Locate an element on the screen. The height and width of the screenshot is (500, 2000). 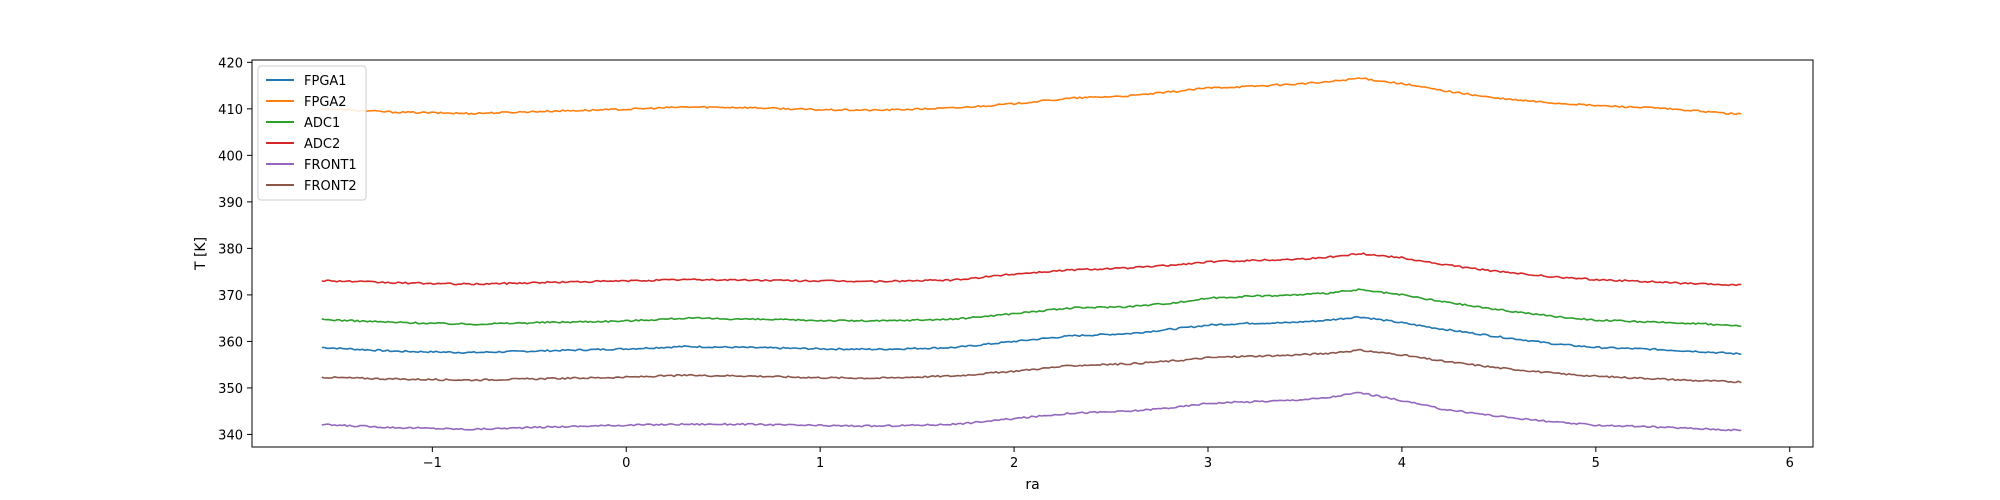
x-axis-label: ra is located at coordinates (1032, 485).